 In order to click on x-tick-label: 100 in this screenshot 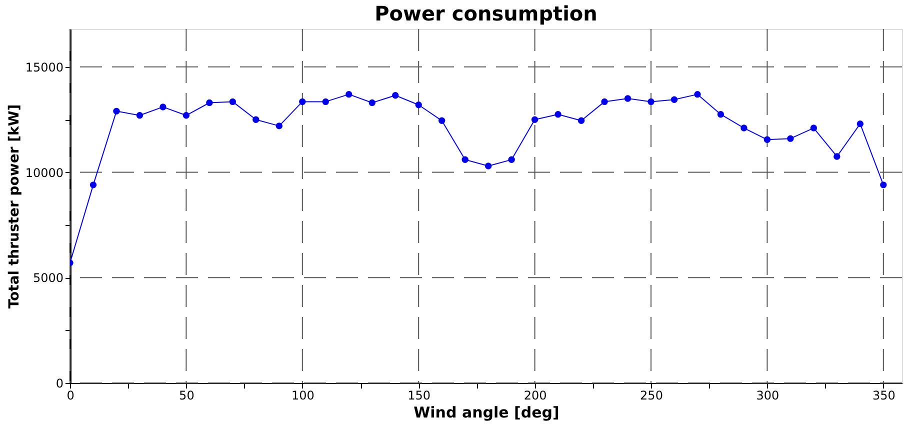, I will do `click(302, 395)`.